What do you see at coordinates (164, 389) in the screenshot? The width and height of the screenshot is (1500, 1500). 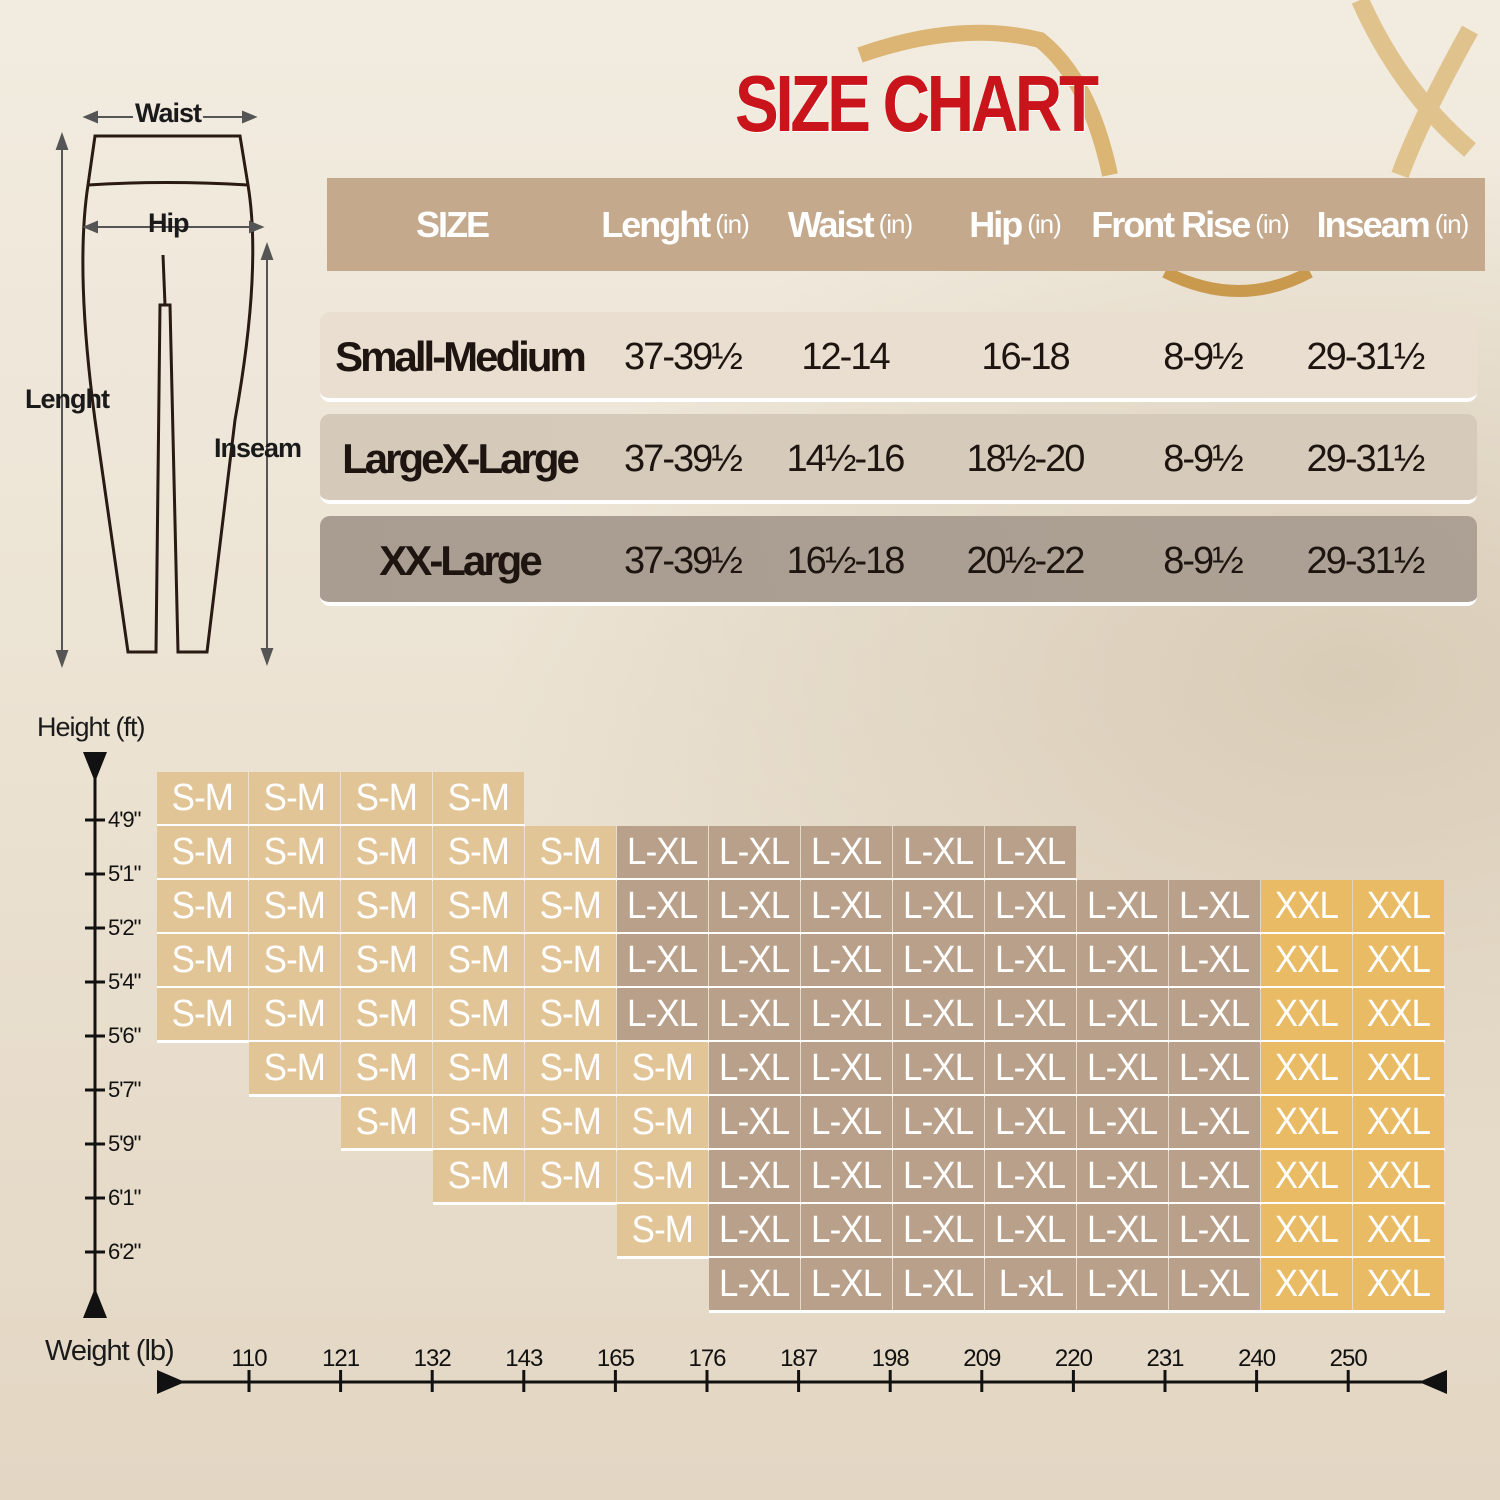 I see `leggings-diagram` at bounding box center [164, 389].